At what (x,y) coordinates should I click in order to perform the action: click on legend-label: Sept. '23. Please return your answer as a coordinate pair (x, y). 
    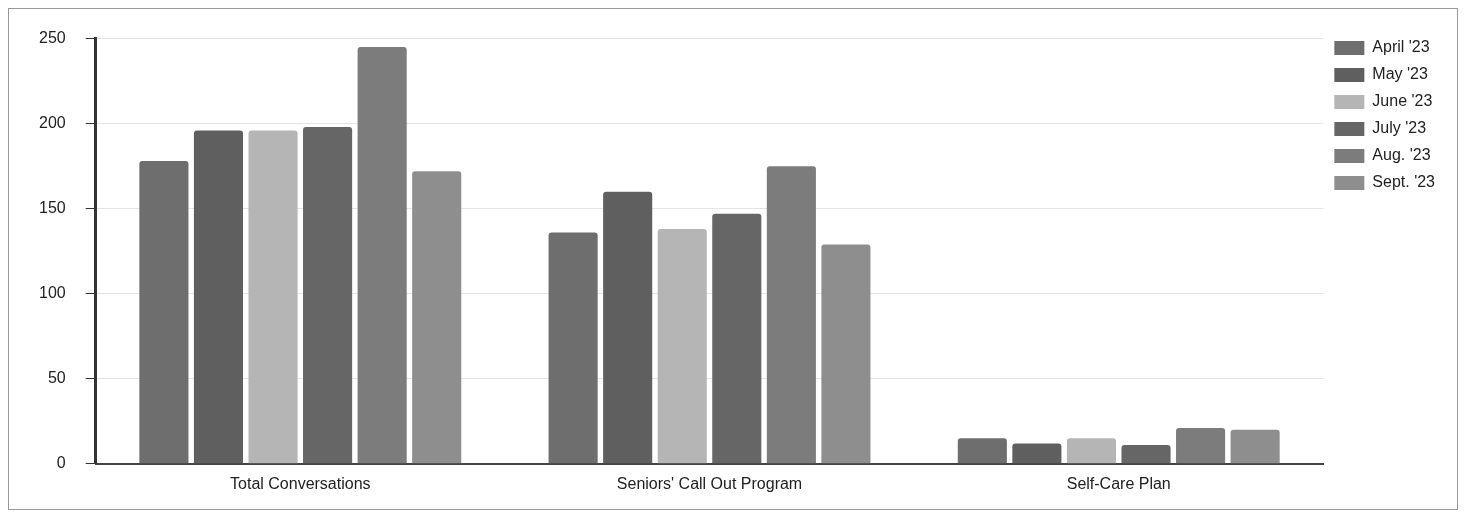
    Looking at the image, I should click on (1404, 182).